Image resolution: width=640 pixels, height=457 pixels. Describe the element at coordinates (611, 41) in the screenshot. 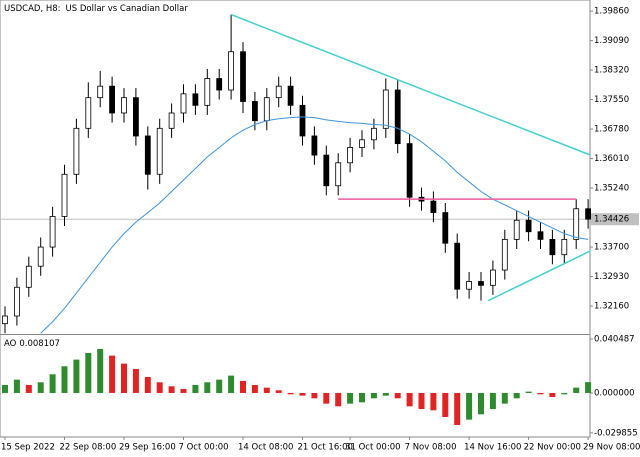

I see `y-tick-label: 1.39090` at that location.